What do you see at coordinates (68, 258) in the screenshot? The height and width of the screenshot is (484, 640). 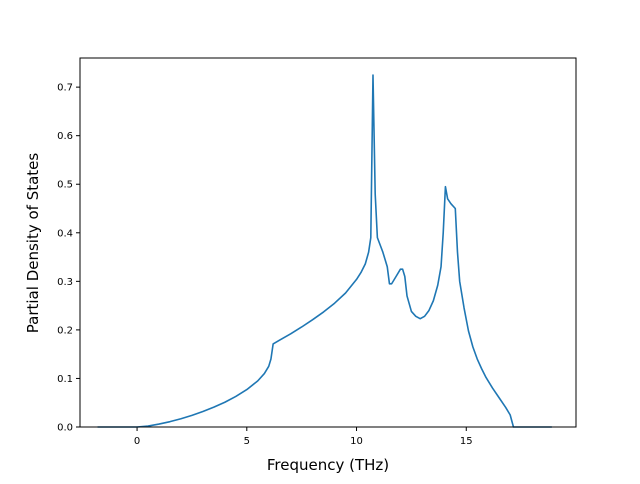 I see `y-axis-ticks: 0.0 0.1 0.2 0.3 0.4 0.5 0.6 0.7` at bounding box center [68, 258].